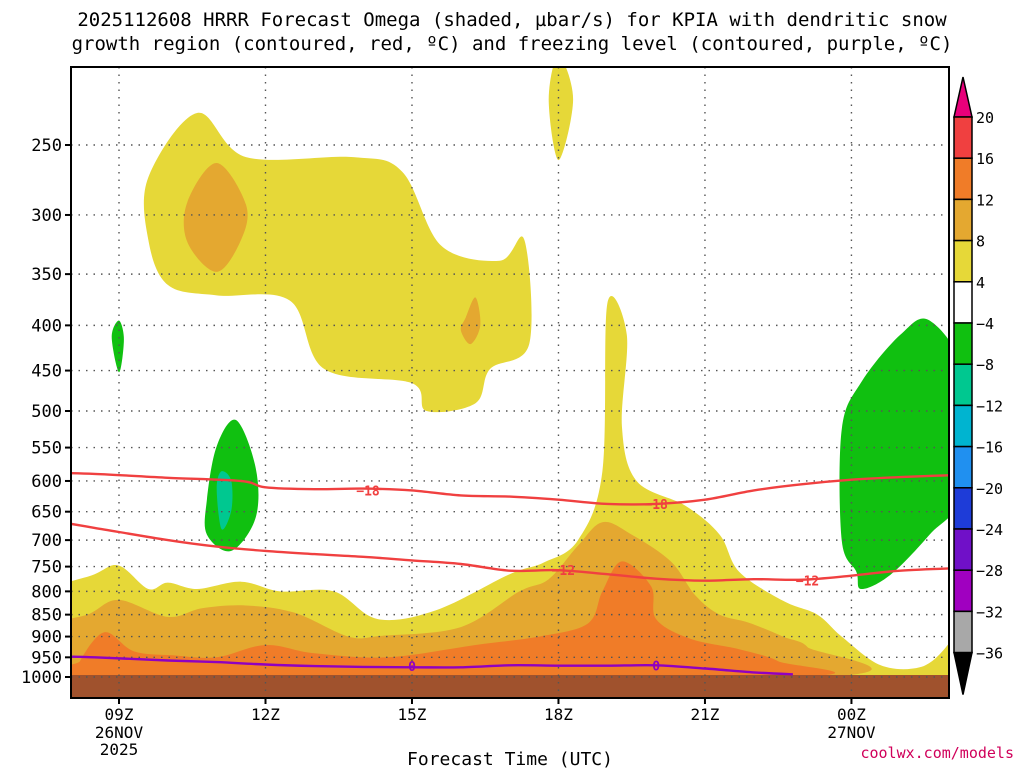 This screenshot has width=1024, height=768. What do you see at coordinates (46, 216) in the screenshot?
I see `y-tick-label-300: 300` at bounding box center [46, 216].